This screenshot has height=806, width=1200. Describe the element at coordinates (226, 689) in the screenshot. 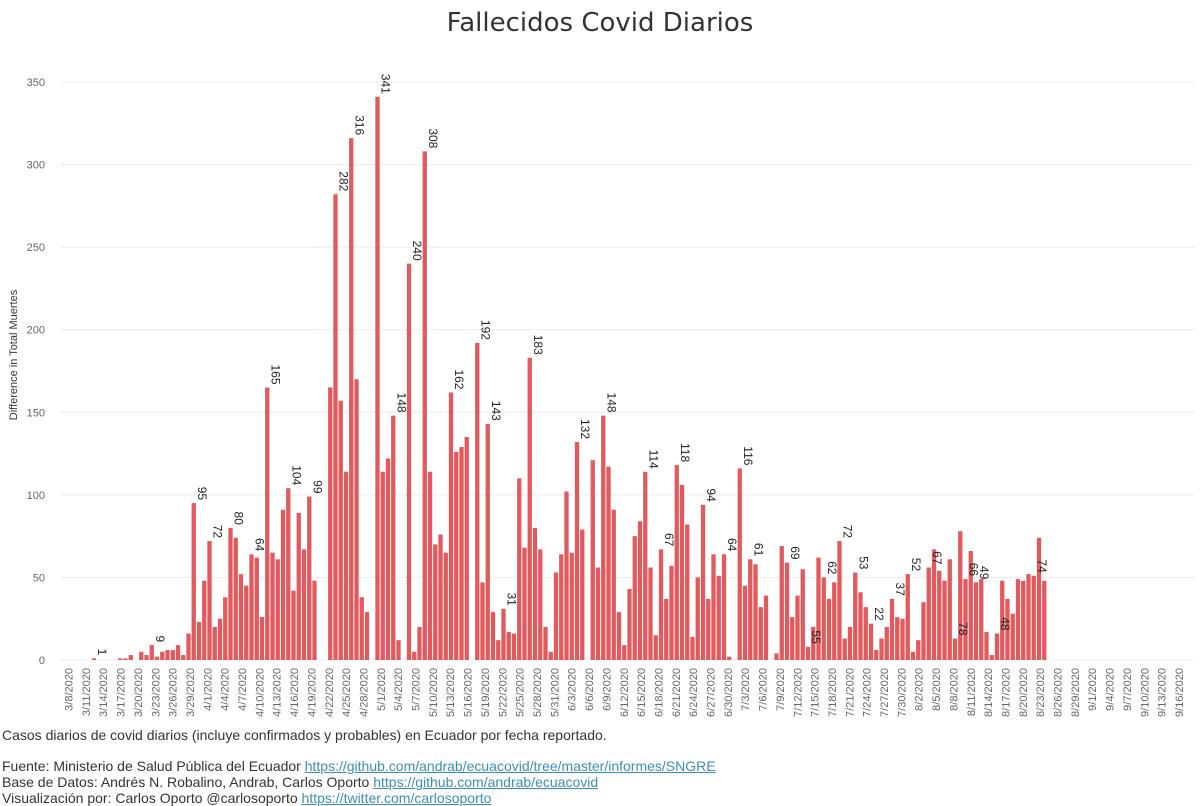

I see `x-tick-label: 4/4/2020` at that location.